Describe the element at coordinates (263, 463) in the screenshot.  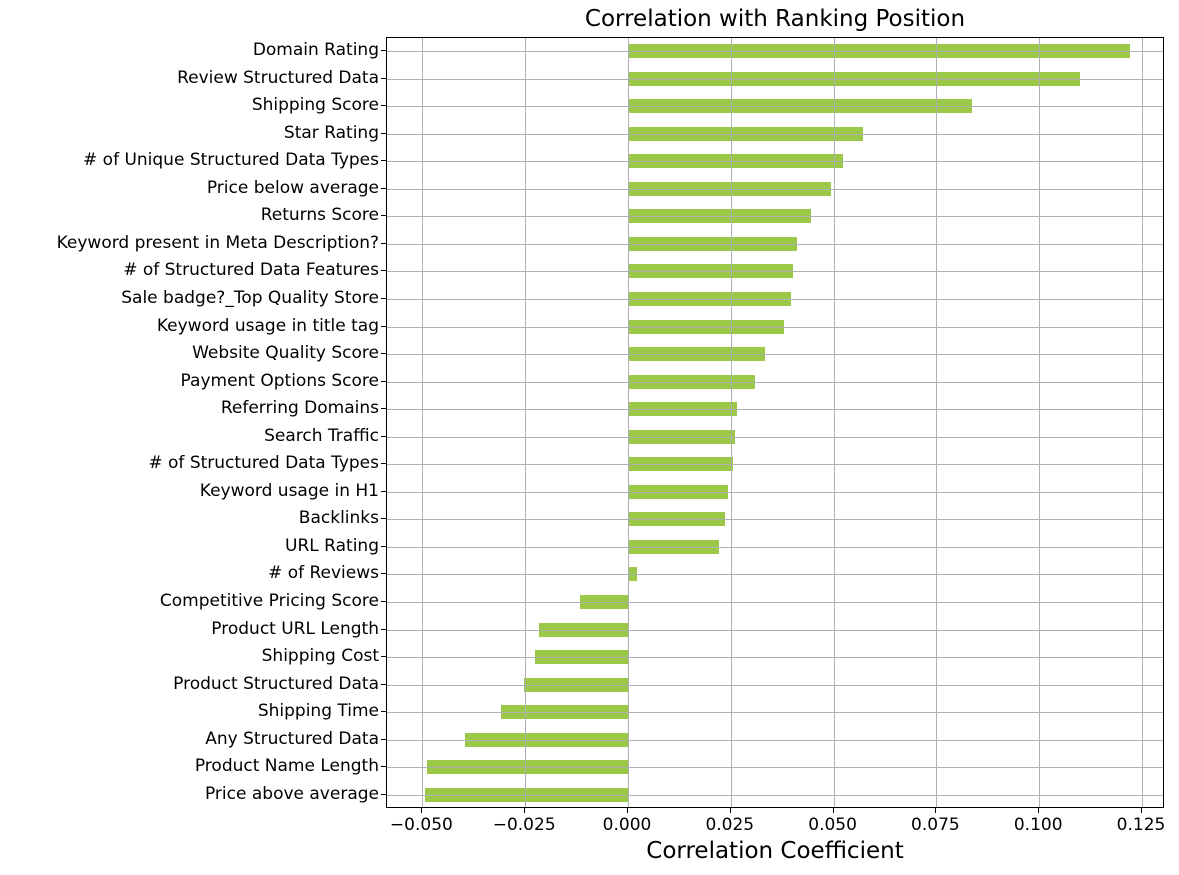
I see `y-tick-label: # of Structured Data Types` at that location.